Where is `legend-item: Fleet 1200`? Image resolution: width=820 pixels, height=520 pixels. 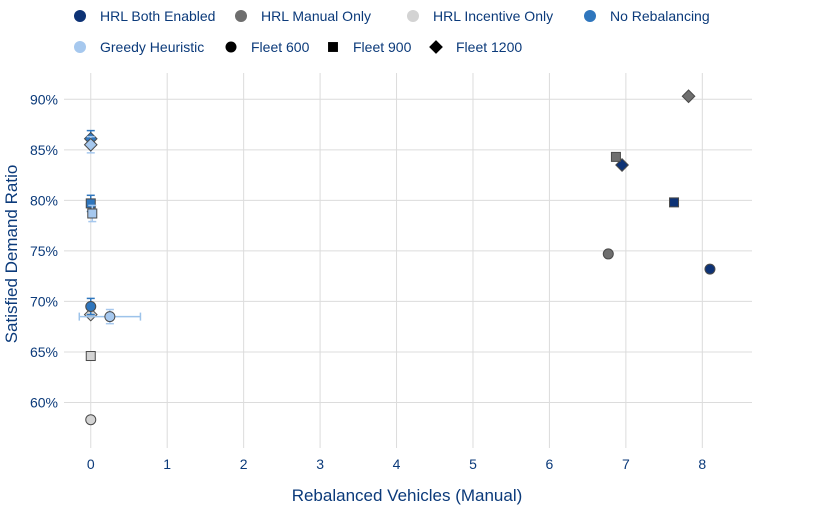 legend-item: Fleet 1200 is located at coordinates (475, 47).